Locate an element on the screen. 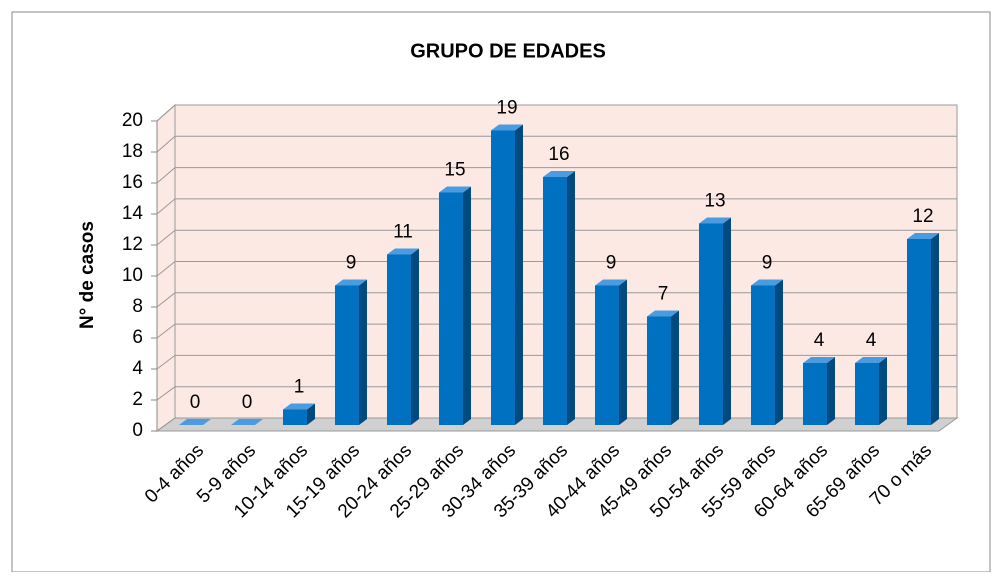 This screenshot has width=997, height=577. side-wall is located at coordinates (166, 267).